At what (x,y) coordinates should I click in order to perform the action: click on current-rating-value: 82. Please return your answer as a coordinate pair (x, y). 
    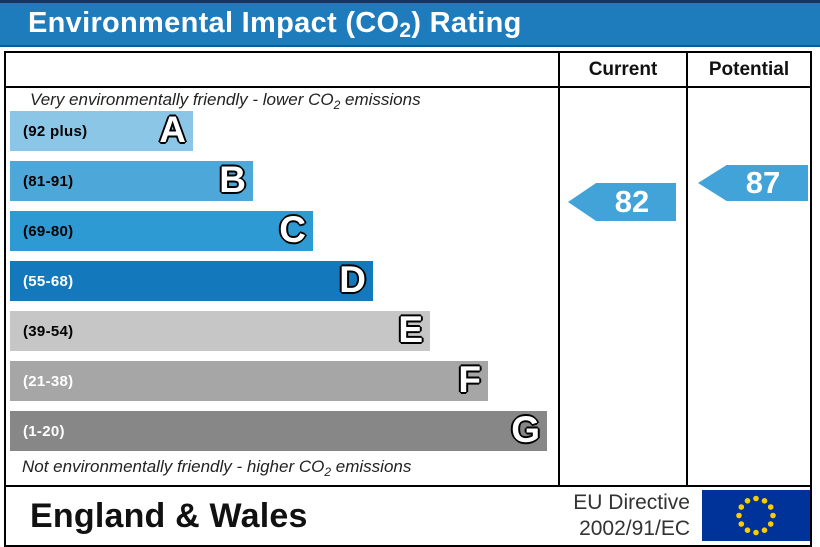
    Looking at the image, I should click on (632, 201).